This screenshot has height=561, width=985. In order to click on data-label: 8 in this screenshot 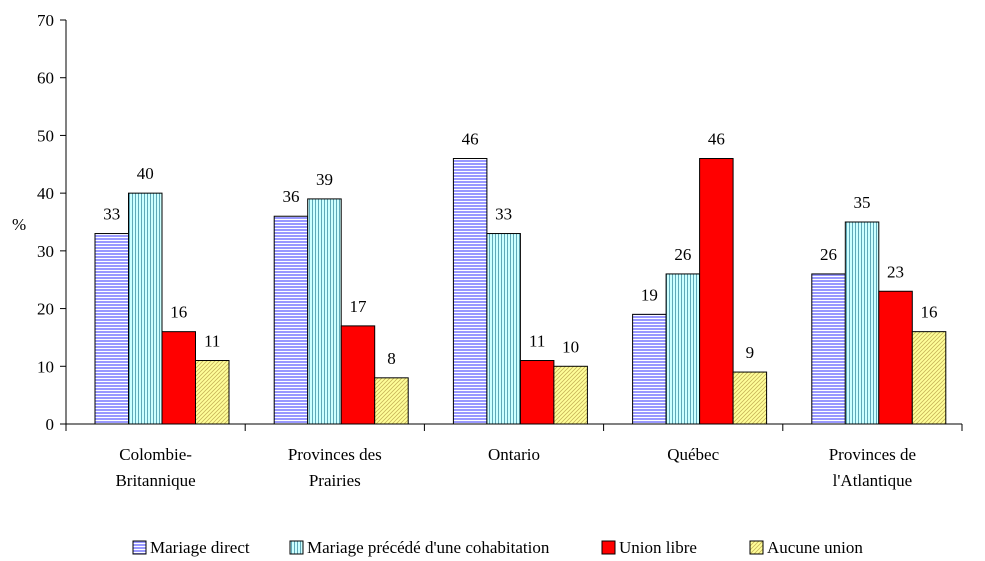, I will do `click(391, 358)`.